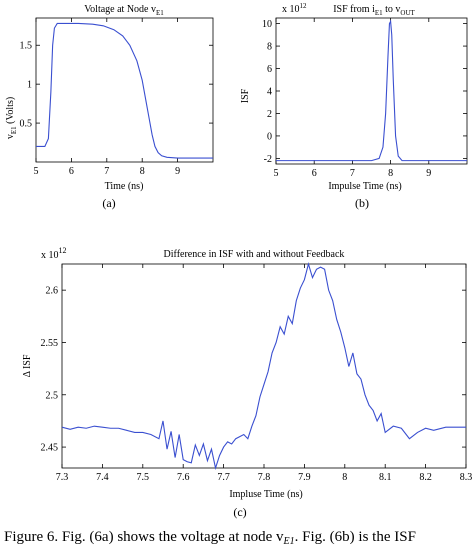  Describe the element at coordinates (124, 186) in the screenshot. I see `panel-a-xlabel: Time (ns)` at that location.